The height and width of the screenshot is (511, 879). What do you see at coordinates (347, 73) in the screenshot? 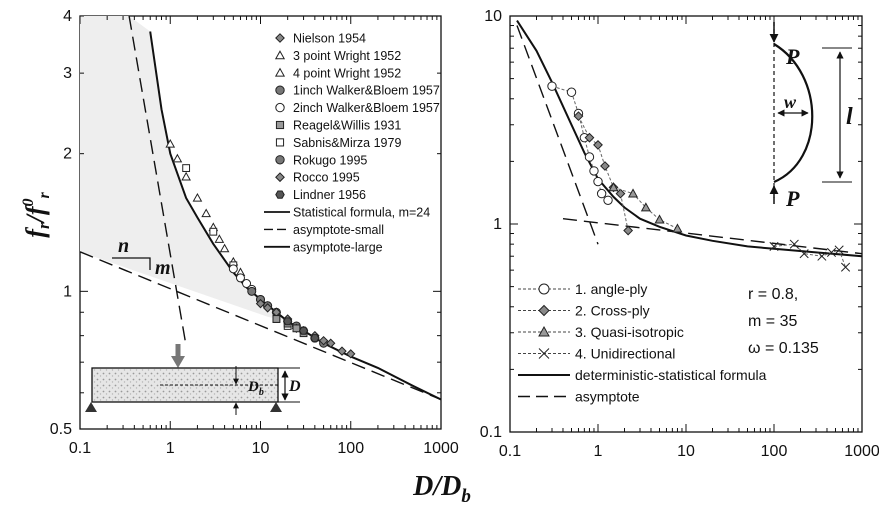
I see `legend-label: 4 point Wright 1952` at bounding box center [347, 73].